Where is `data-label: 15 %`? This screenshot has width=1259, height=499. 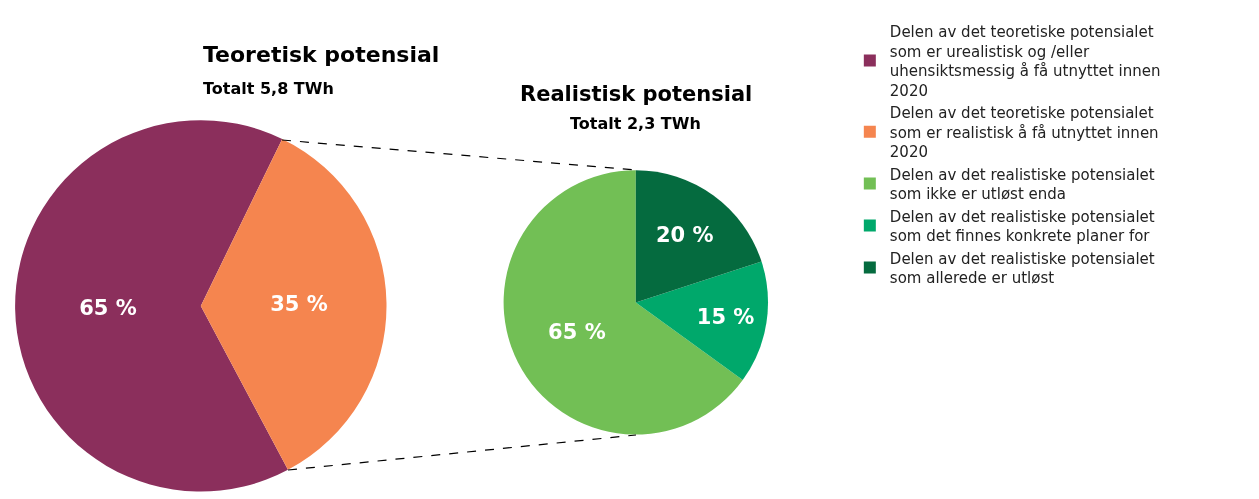 data-label: 15 % is located at coordinates (725, 316).